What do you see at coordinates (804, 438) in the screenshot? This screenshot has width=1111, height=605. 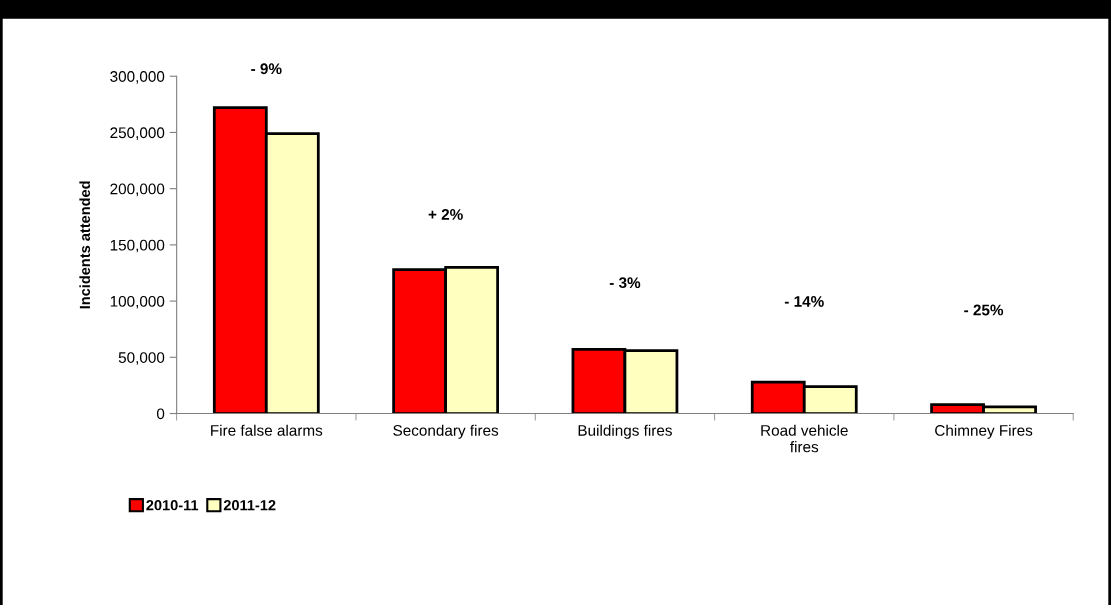 I see `x-tick-label: Road vehicle fires` at bounding box center [804, 438].